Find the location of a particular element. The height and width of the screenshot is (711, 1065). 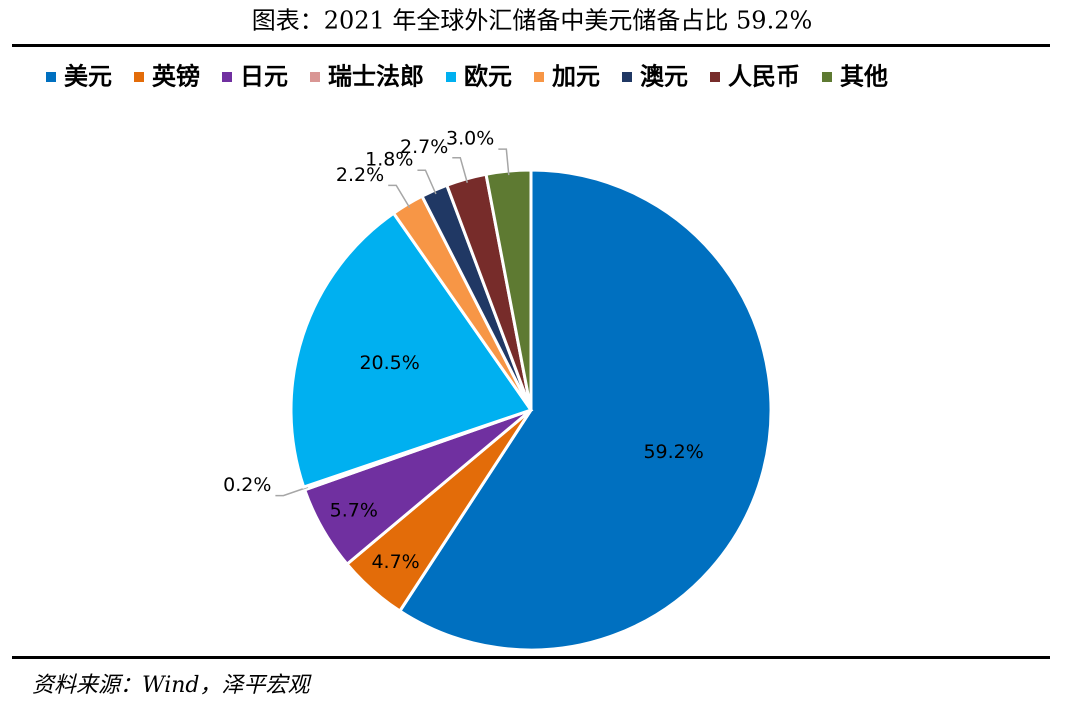

bottom-rule is located at coordinates (531, 657).